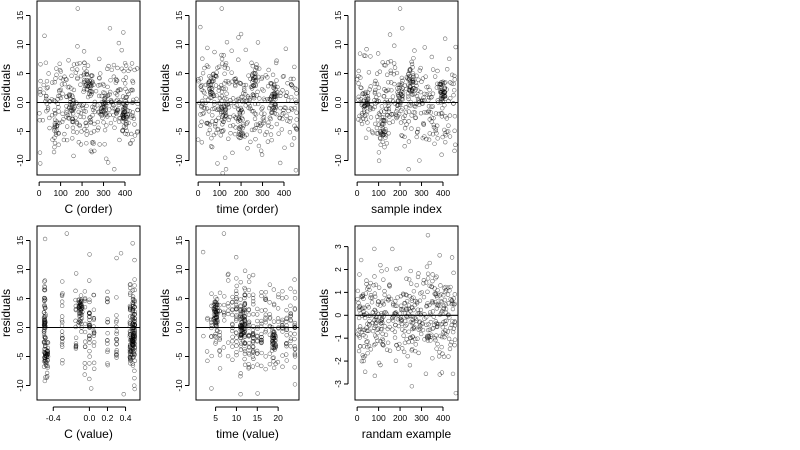  I want to click on y-tick-label: 15, so click(179, 16).